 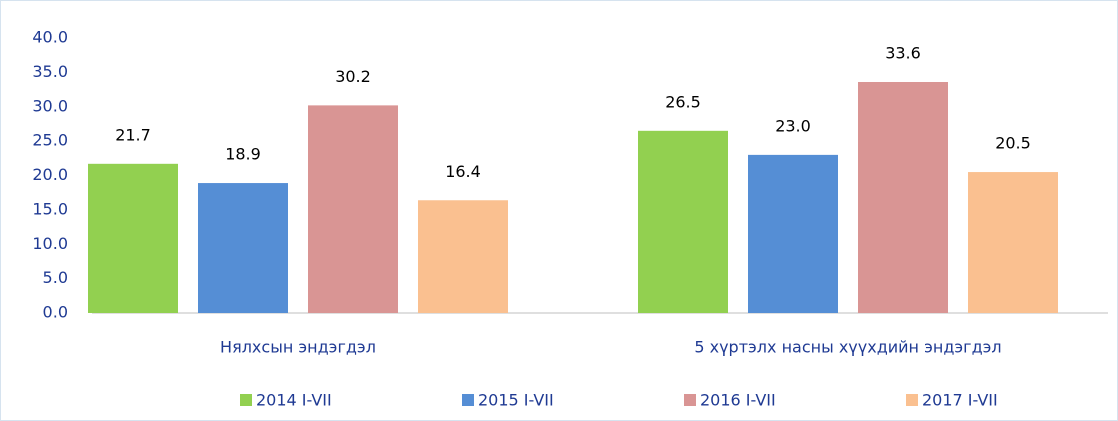 What do you see at coordinates (243, 154) in the screenshot?
I see `data-label: 18.9` at bounding box center [243, 154].